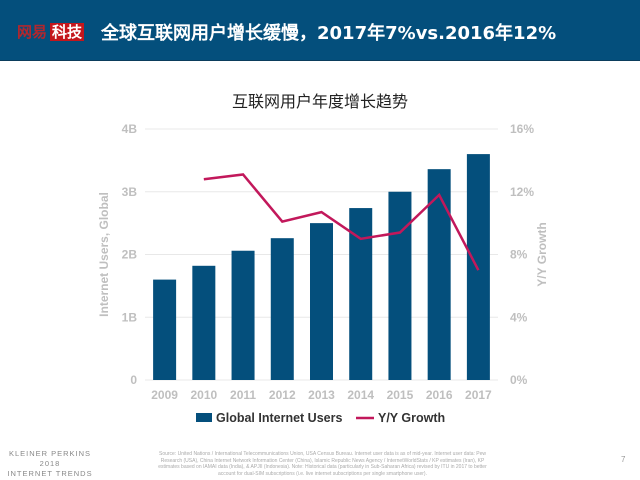 This screenshot has width=640, height=480. Describe the element at coordinates (411, 418) in the screenshot. I see `legend-label: Y/Y Growth` at that location.